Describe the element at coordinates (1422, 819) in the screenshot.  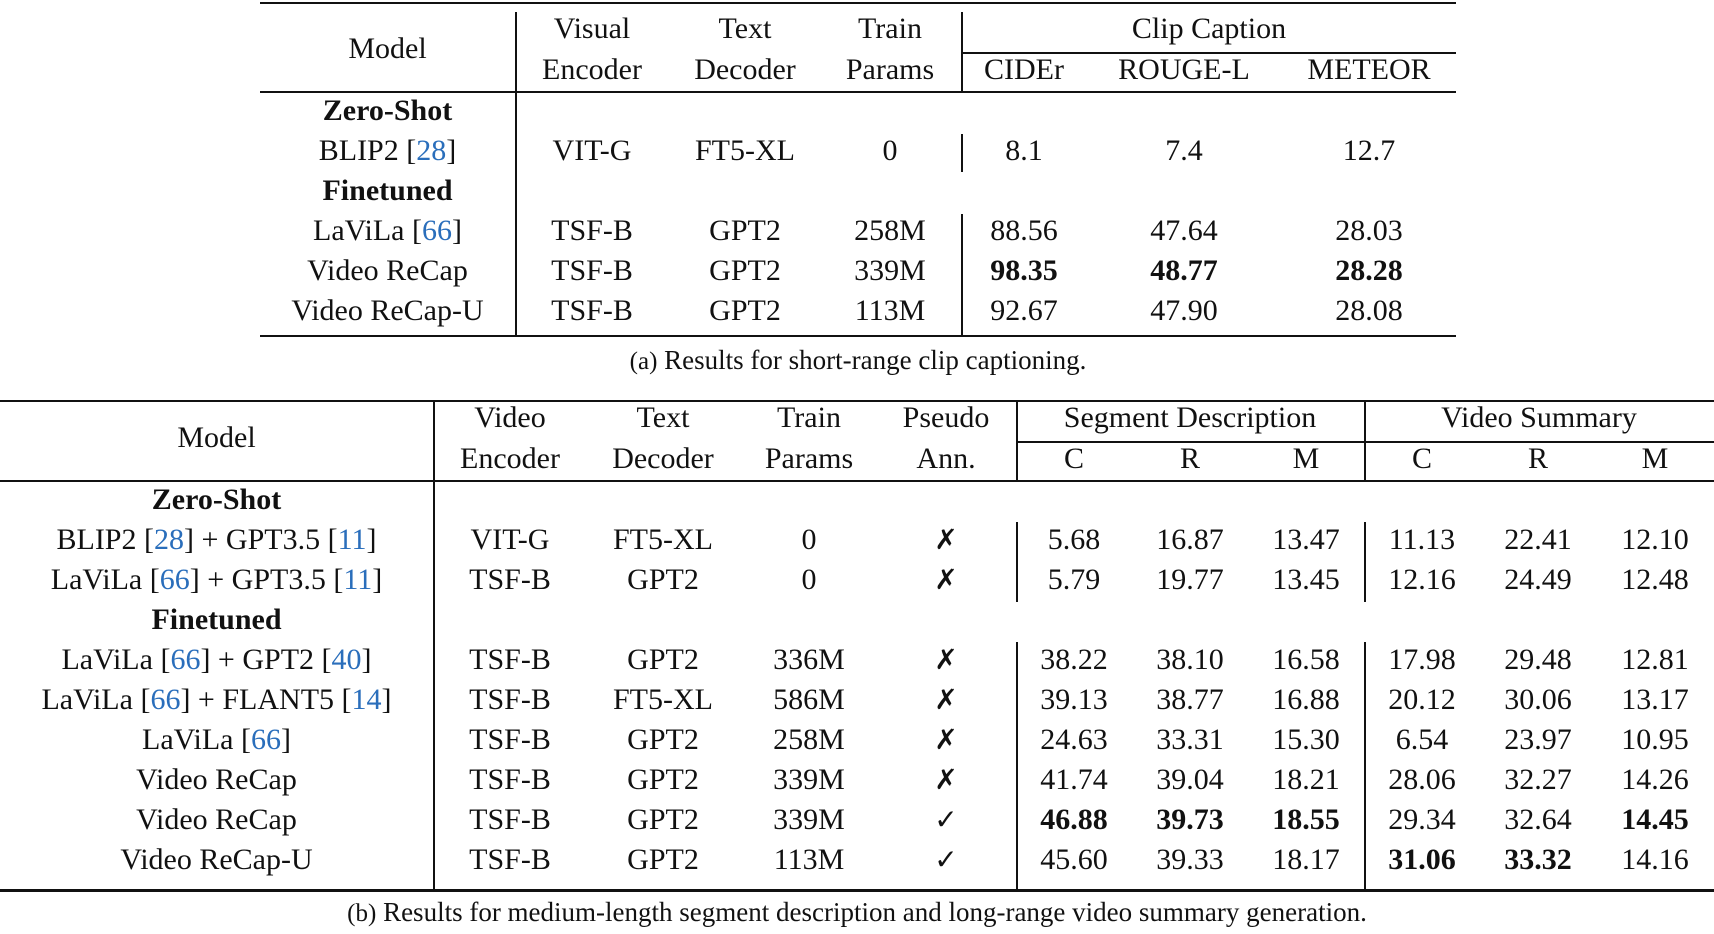
I see `table-b-cell-sum-c: 29.34` at that location.